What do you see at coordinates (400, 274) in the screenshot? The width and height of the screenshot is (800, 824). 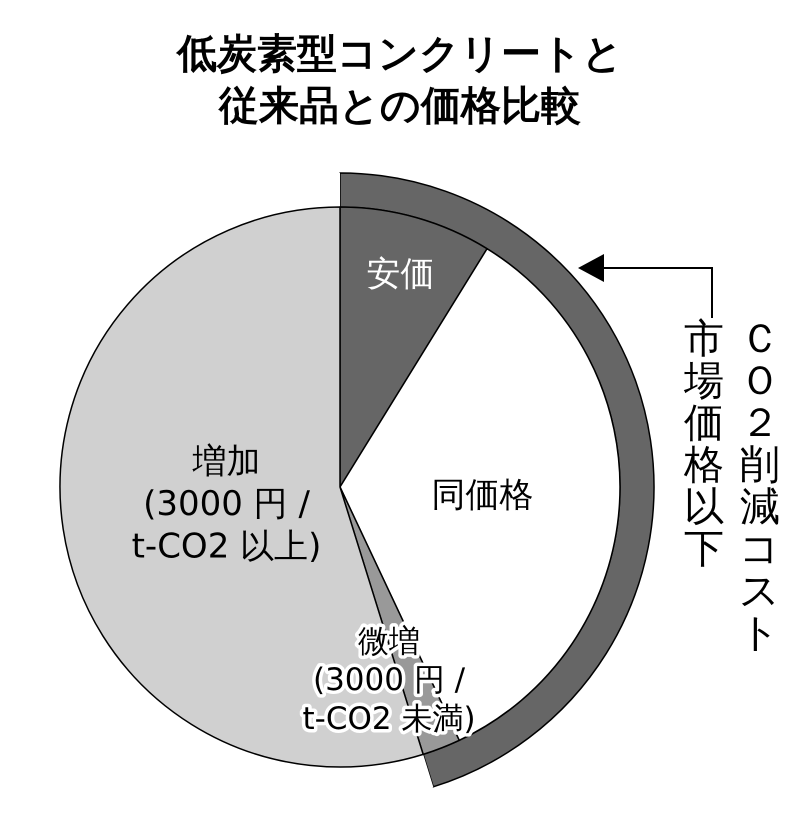 I see `slice-label: 安価` at bounding box center [400, 274].